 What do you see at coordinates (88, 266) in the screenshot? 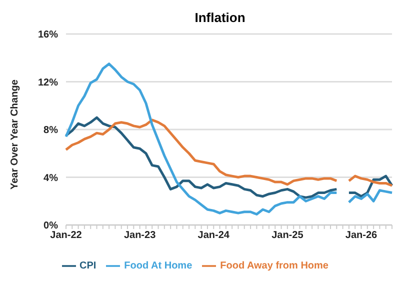
I see `legend-label: CPI` at bounding box center [88, 266].